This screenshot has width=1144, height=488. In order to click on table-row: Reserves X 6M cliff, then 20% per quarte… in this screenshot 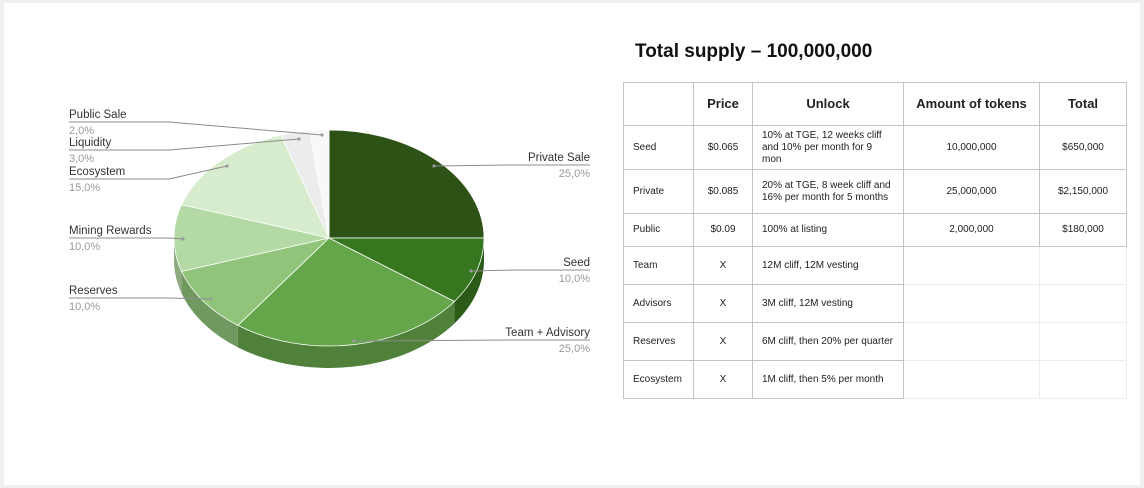, I will do `click(875, 341)`.